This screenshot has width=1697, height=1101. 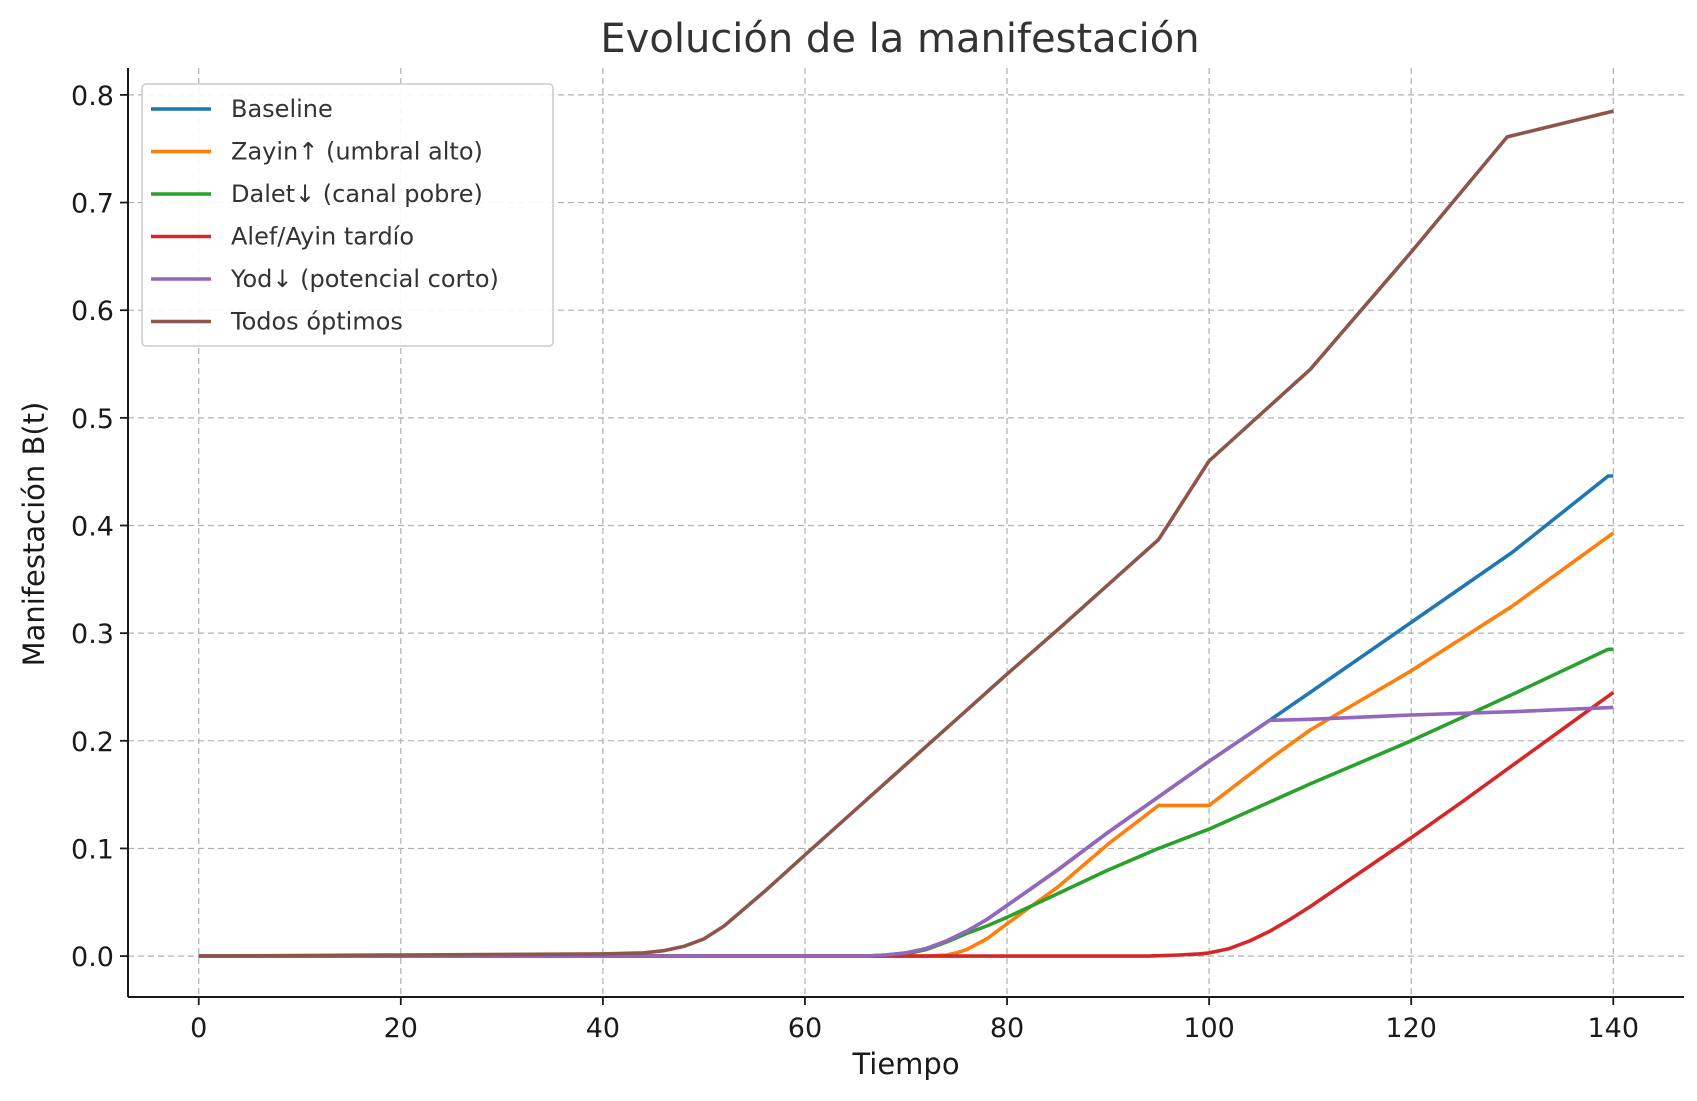 What do you see at coordinates (1209, 1028) in the screenshot?
I see `x-tick-label: 100` at bounding box center [1209, 1028].